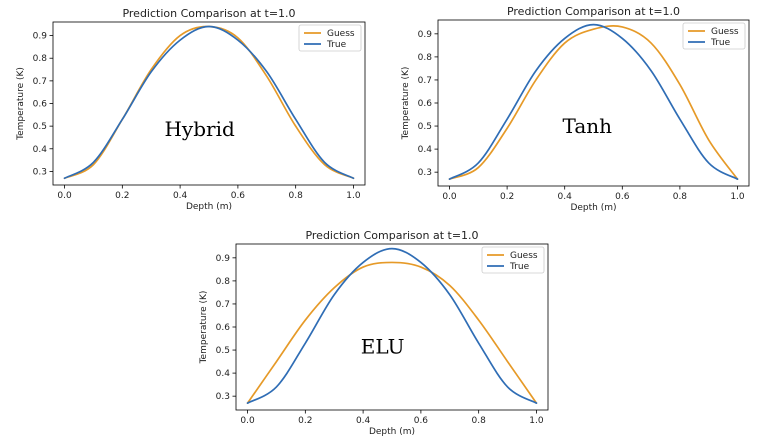 This screenshot has width=762, height=436. Describe the element at coordinates (383, 347) in the screenshot. I see `model-label: ELU` at that location.